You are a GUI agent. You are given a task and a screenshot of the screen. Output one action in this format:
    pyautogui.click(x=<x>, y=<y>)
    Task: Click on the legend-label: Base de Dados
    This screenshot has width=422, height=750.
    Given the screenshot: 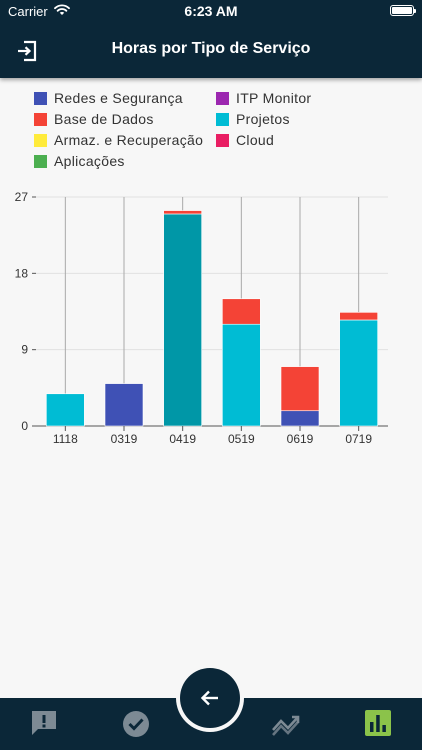 What is the action you would take?
    pyautogui.click(x=104, y=119)
    